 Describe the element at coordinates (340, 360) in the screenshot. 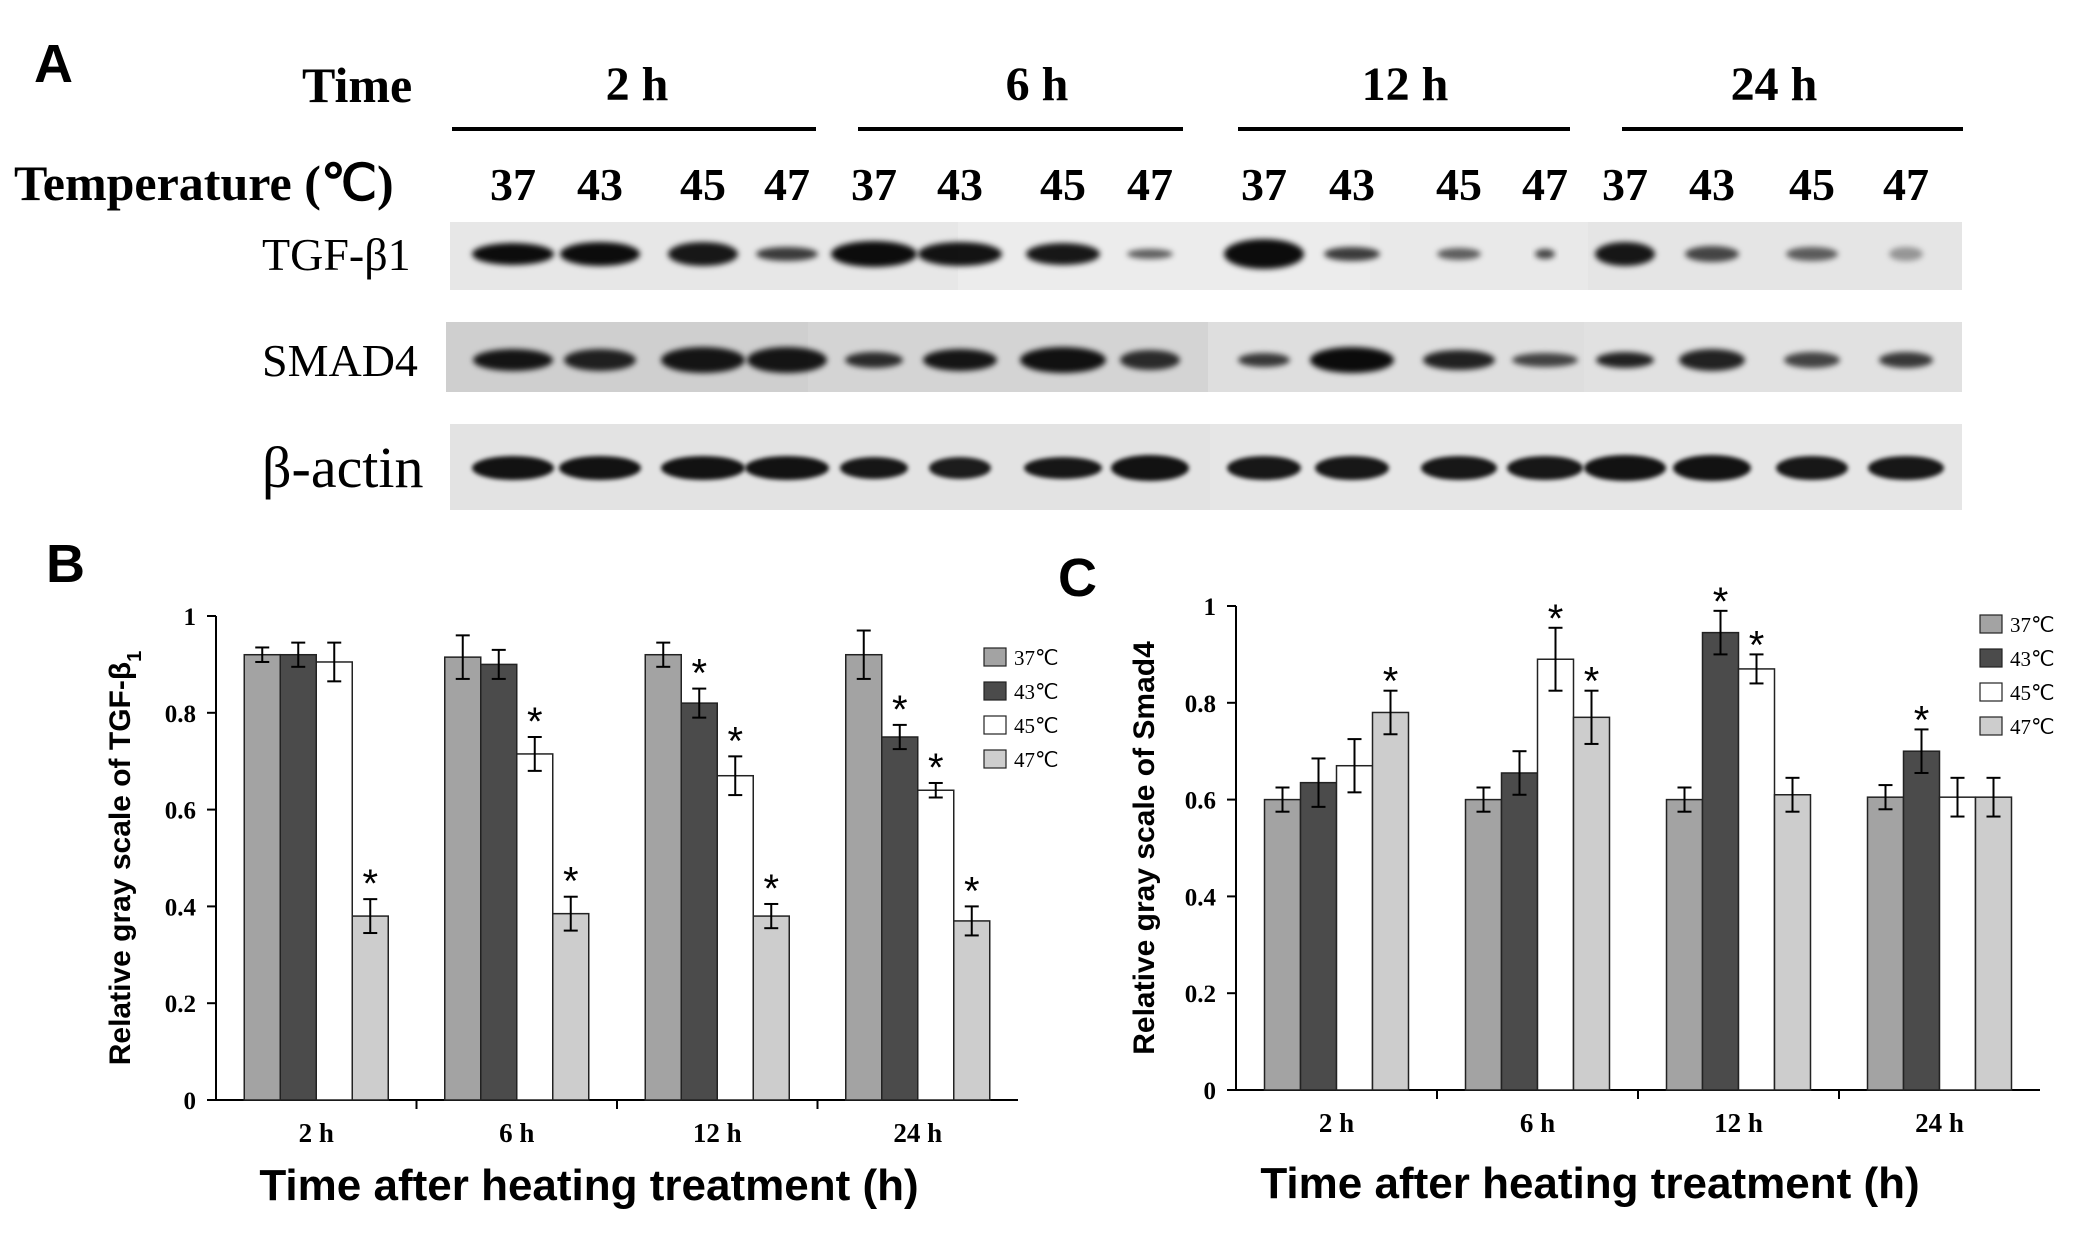

I see `blot-row-label-smad4: SMAD4` at that location.